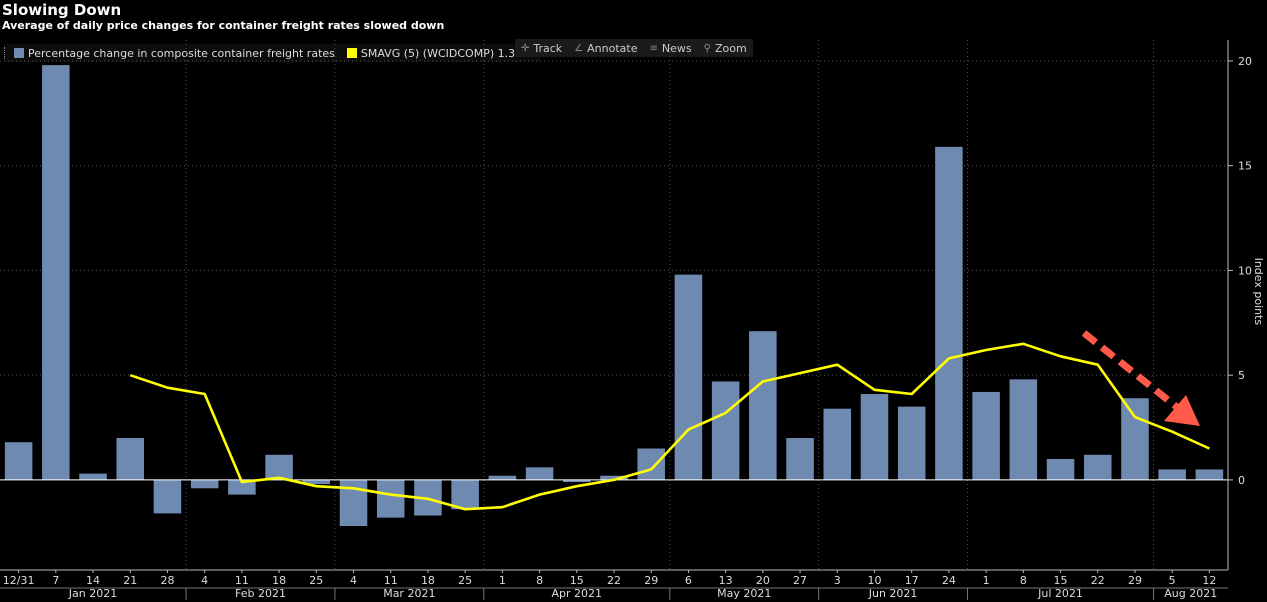 Image resolution: width=1267 pixels, height=602 pixels. I want to click on track-button: ✛ Track, so click(541, 48).